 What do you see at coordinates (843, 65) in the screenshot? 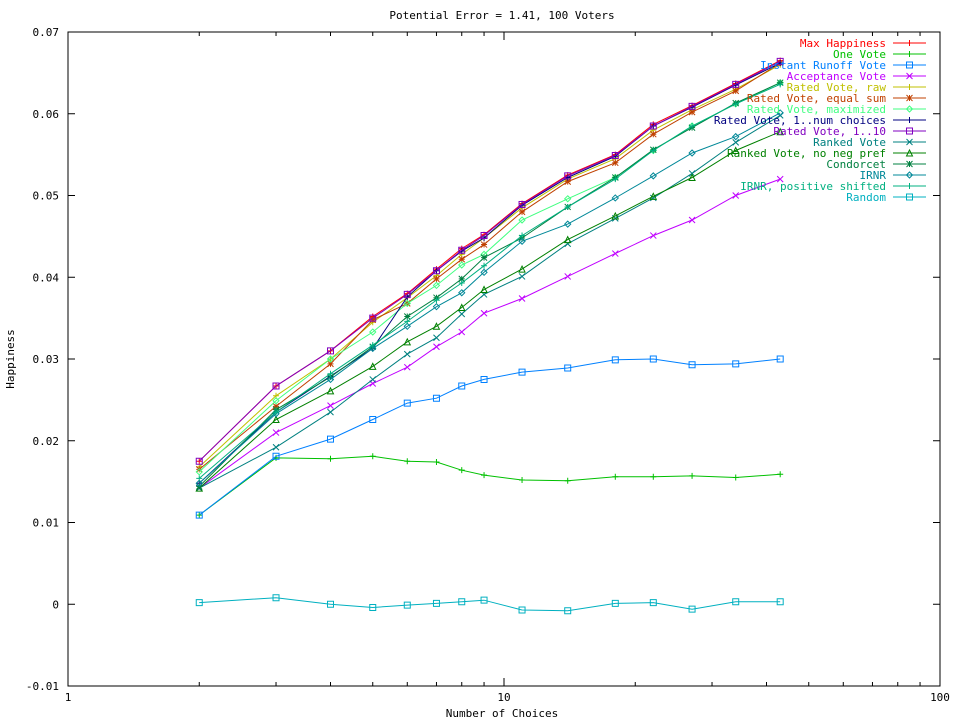
I see `legend-item-instant-runoff-vote: Instant Runoff Vote` at bounding box center [843, 65].